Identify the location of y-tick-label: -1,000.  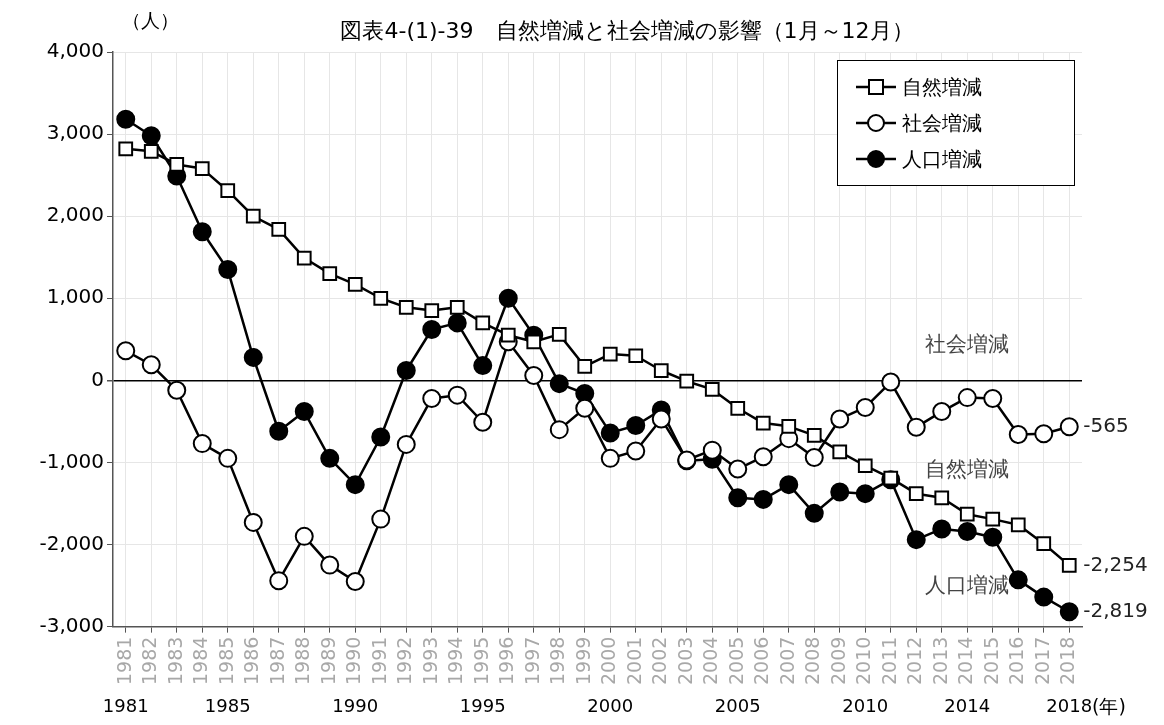
(71, 460).